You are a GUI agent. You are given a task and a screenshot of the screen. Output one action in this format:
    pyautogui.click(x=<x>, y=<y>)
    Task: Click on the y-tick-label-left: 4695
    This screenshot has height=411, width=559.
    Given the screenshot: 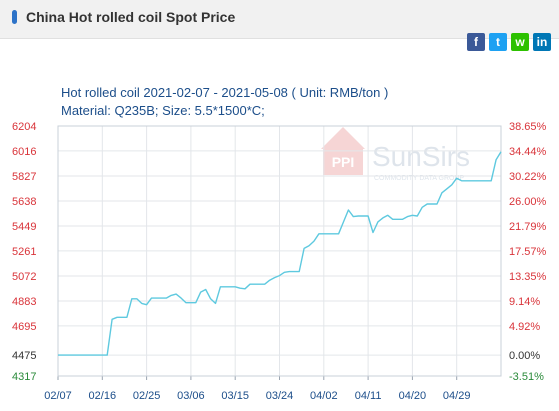 What is the action you would take?
    pyautogui.click(x=24, y=327)
    